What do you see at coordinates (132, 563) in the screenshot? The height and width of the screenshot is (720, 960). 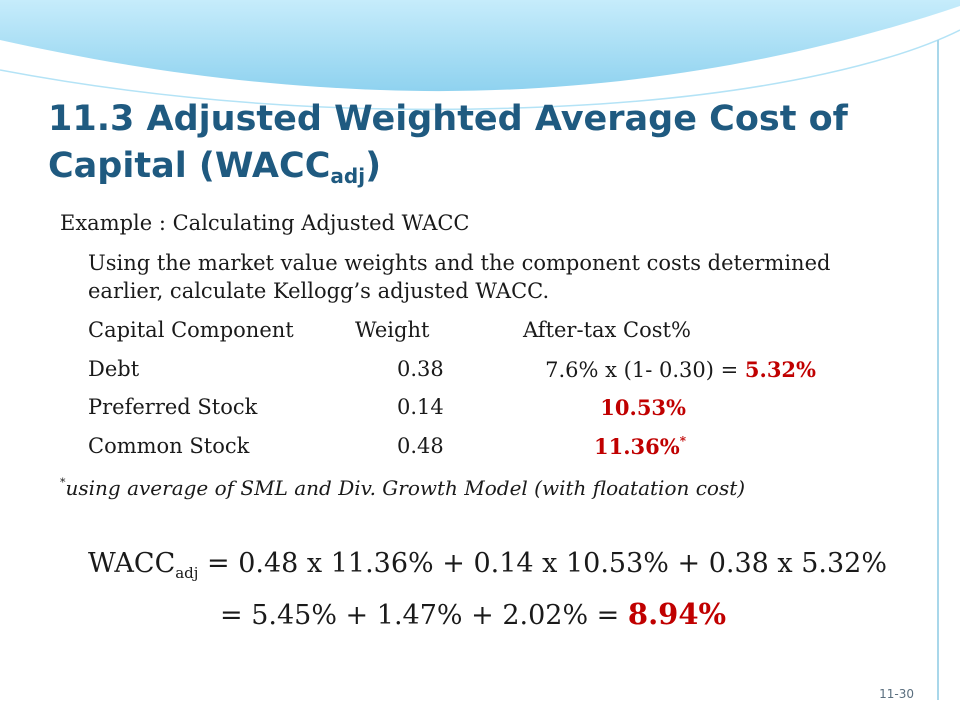 I see `formula-lhs: WACC` at bounding box center [132, 563].